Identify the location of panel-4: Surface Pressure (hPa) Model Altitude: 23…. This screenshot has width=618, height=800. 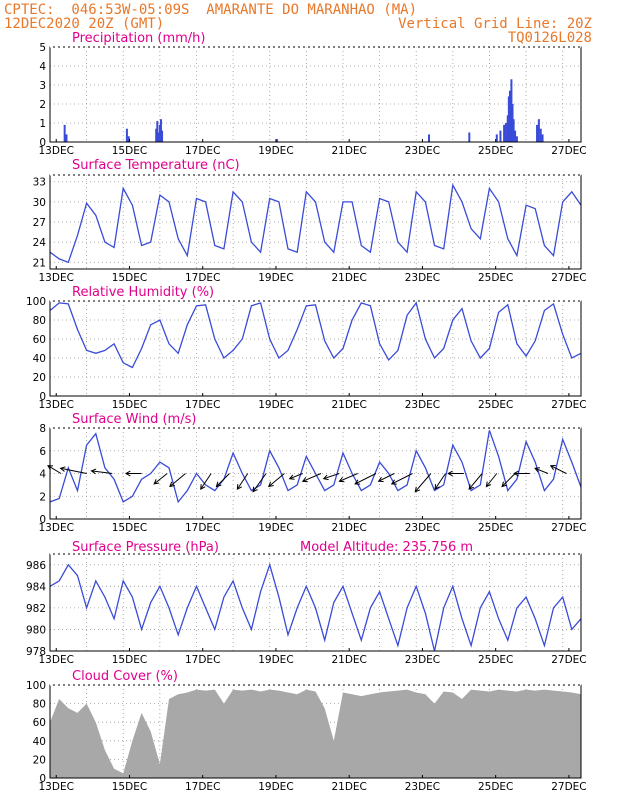
(306, 603).